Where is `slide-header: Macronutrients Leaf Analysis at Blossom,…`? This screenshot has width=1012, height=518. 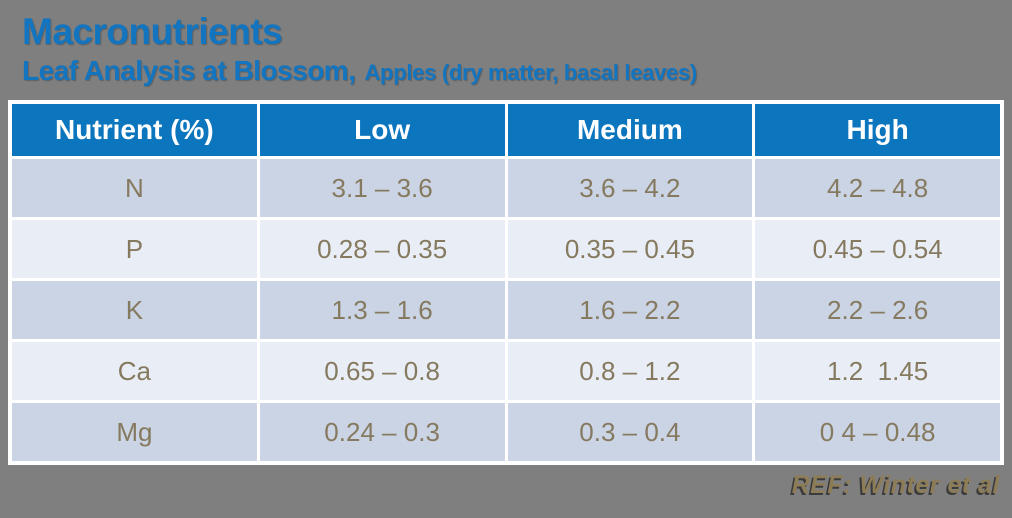 slide-header: Macronutrients Leaf Analysis at Blossom,… is located at coordinates (359, 51).